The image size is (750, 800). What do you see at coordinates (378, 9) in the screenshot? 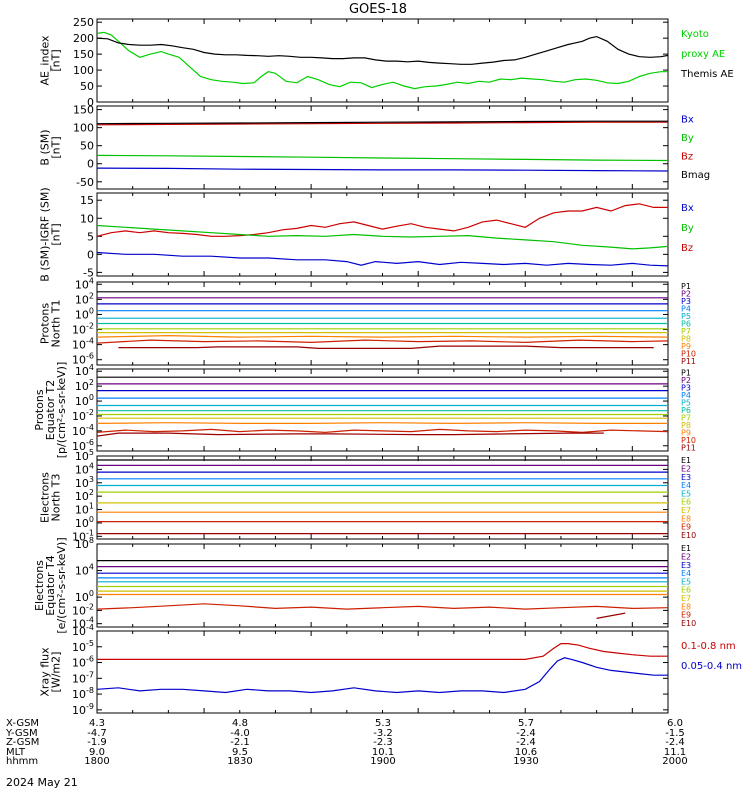
I see `figure-title: GOES-18` at bounding box center [378, 9].